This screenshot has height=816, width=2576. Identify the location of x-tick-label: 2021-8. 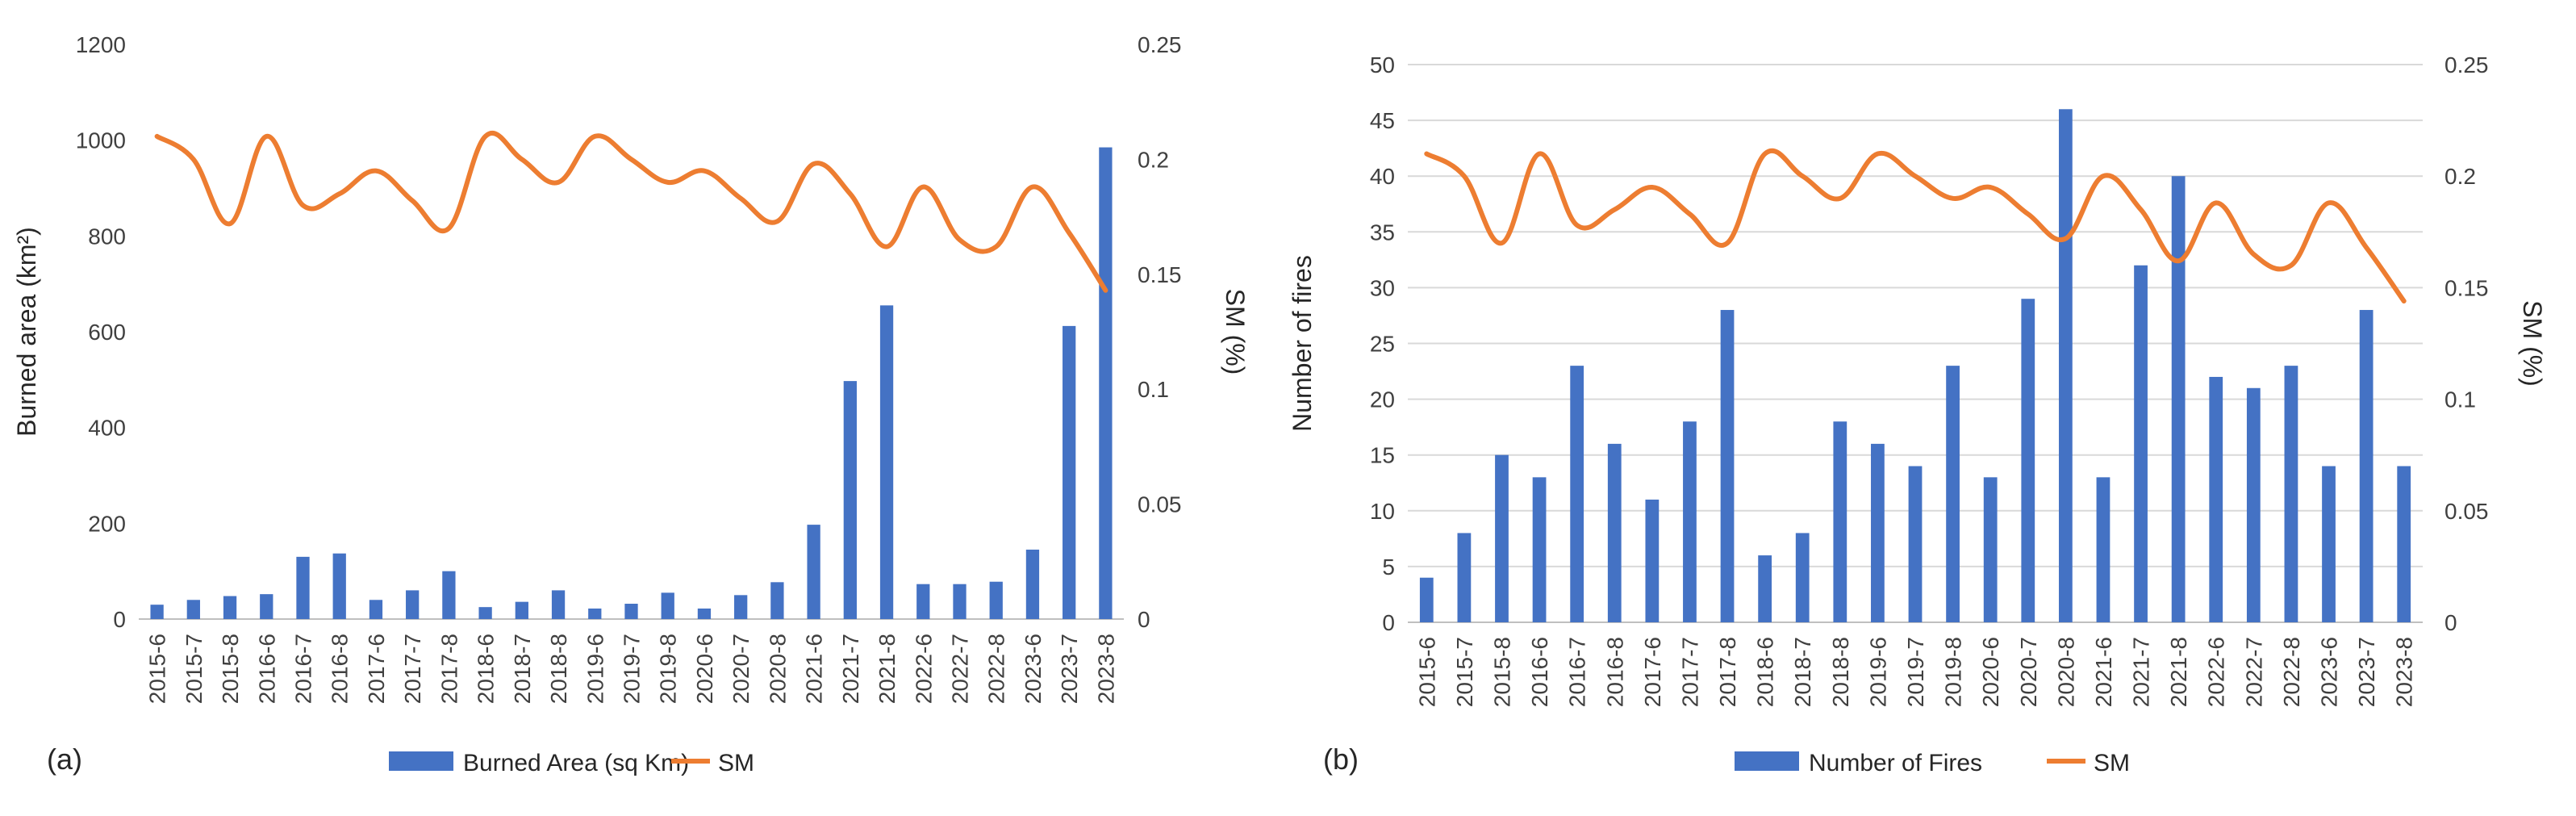
(887, 669).